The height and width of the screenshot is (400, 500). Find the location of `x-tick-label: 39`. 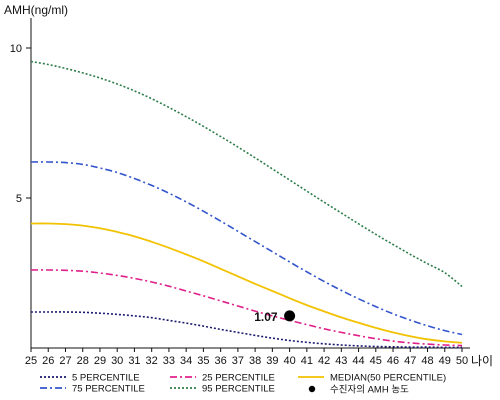

x-tick-label: 39 is located at coordinates (272, 361).